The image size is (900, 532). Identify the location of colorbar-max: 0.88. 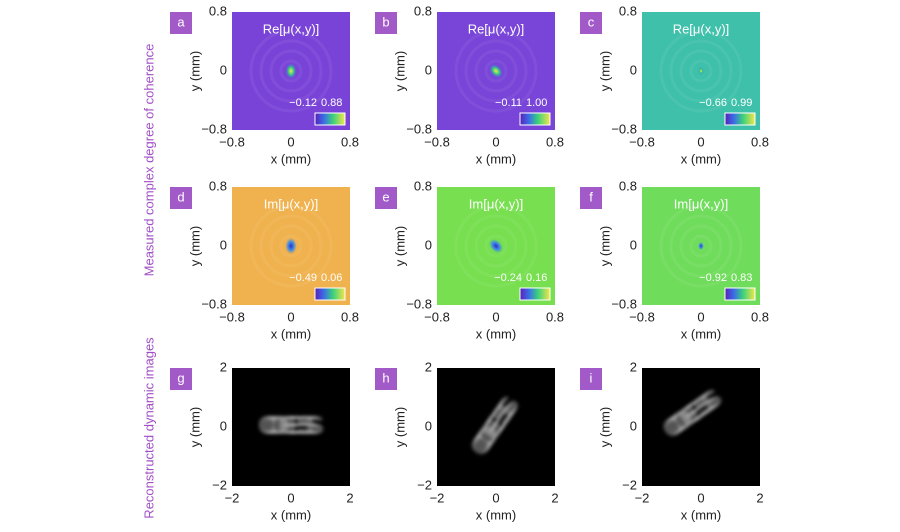
(331, 103).